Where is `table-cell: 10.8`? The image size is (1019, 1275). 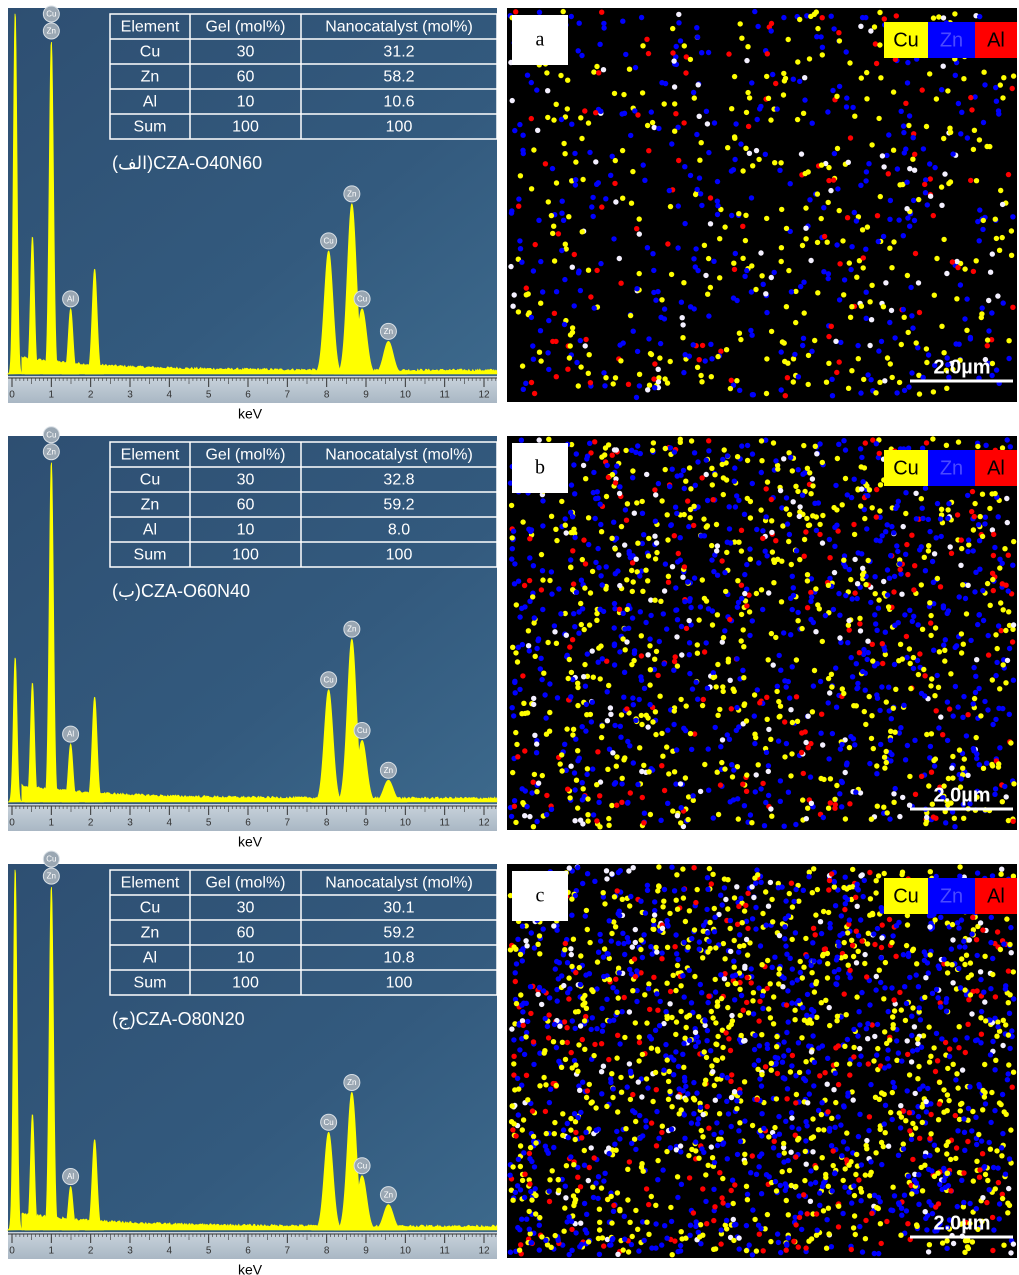 table-cell: 10.8 is located at coordinates (398, 958).